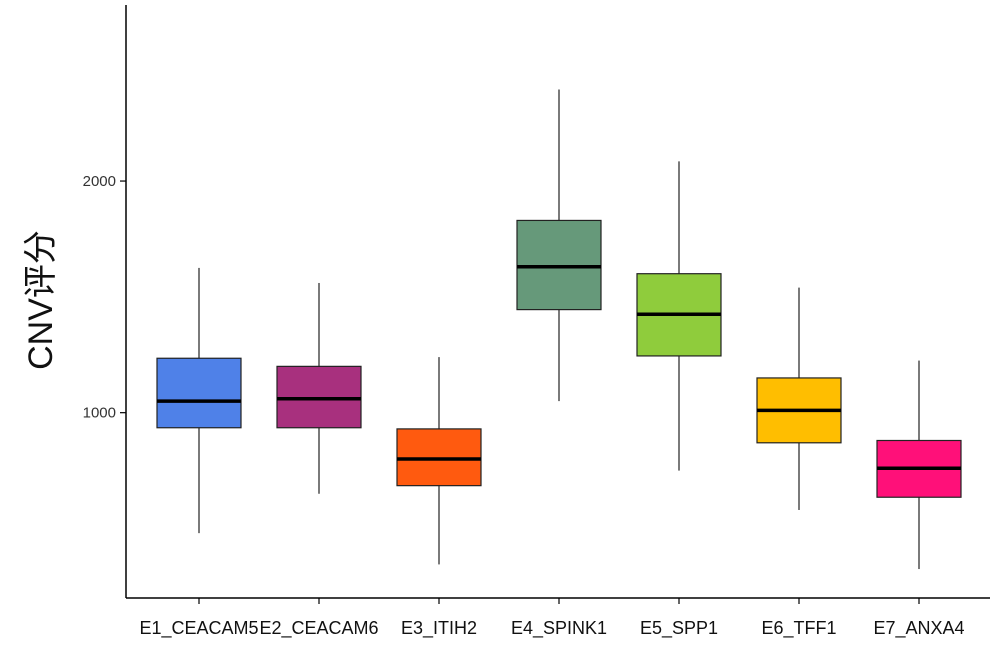 This screenshot has width=1000, height=645. Describe the element at coordinates (104, 297) in the screenshot. I see `y-ticks-layer: 1000 2000` at that location.